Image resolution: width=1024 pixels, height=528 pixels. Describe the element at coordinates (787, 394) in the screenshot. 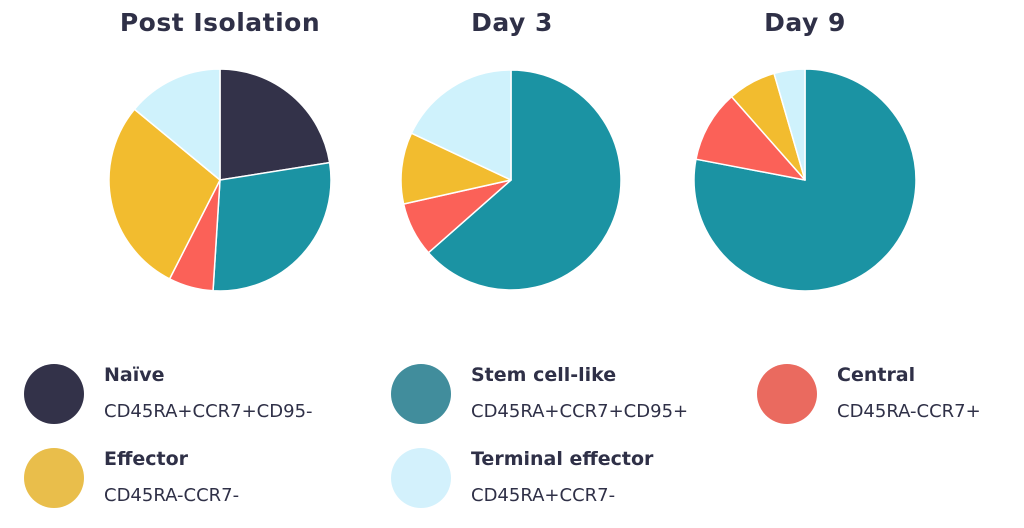

I see `legend-swatch-central` at that location.